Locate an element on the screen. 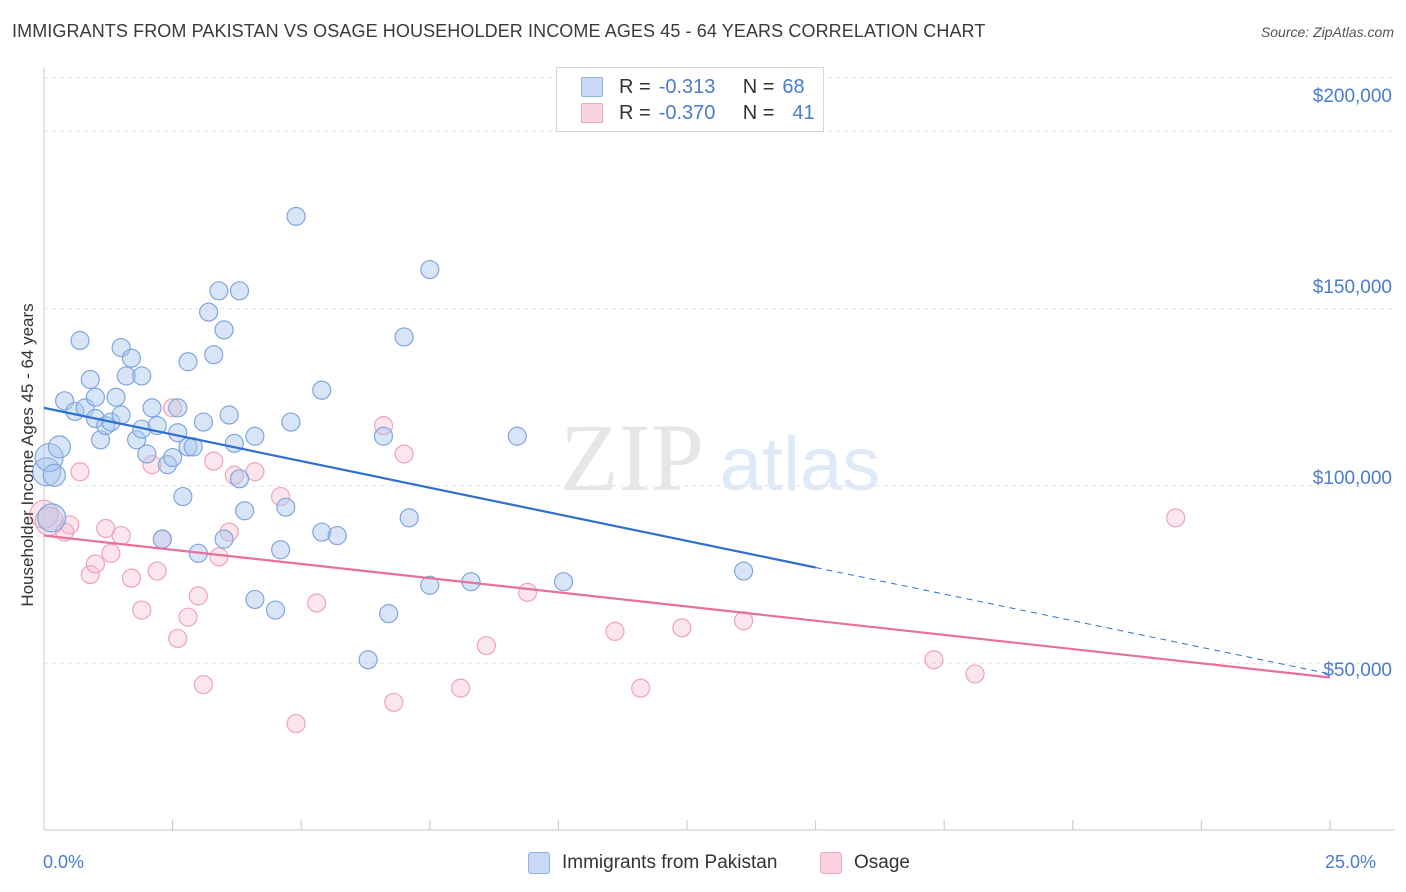 This screenshot has width=1406, height=892. r-value: -0.313 is located at coordinates (687, 86).